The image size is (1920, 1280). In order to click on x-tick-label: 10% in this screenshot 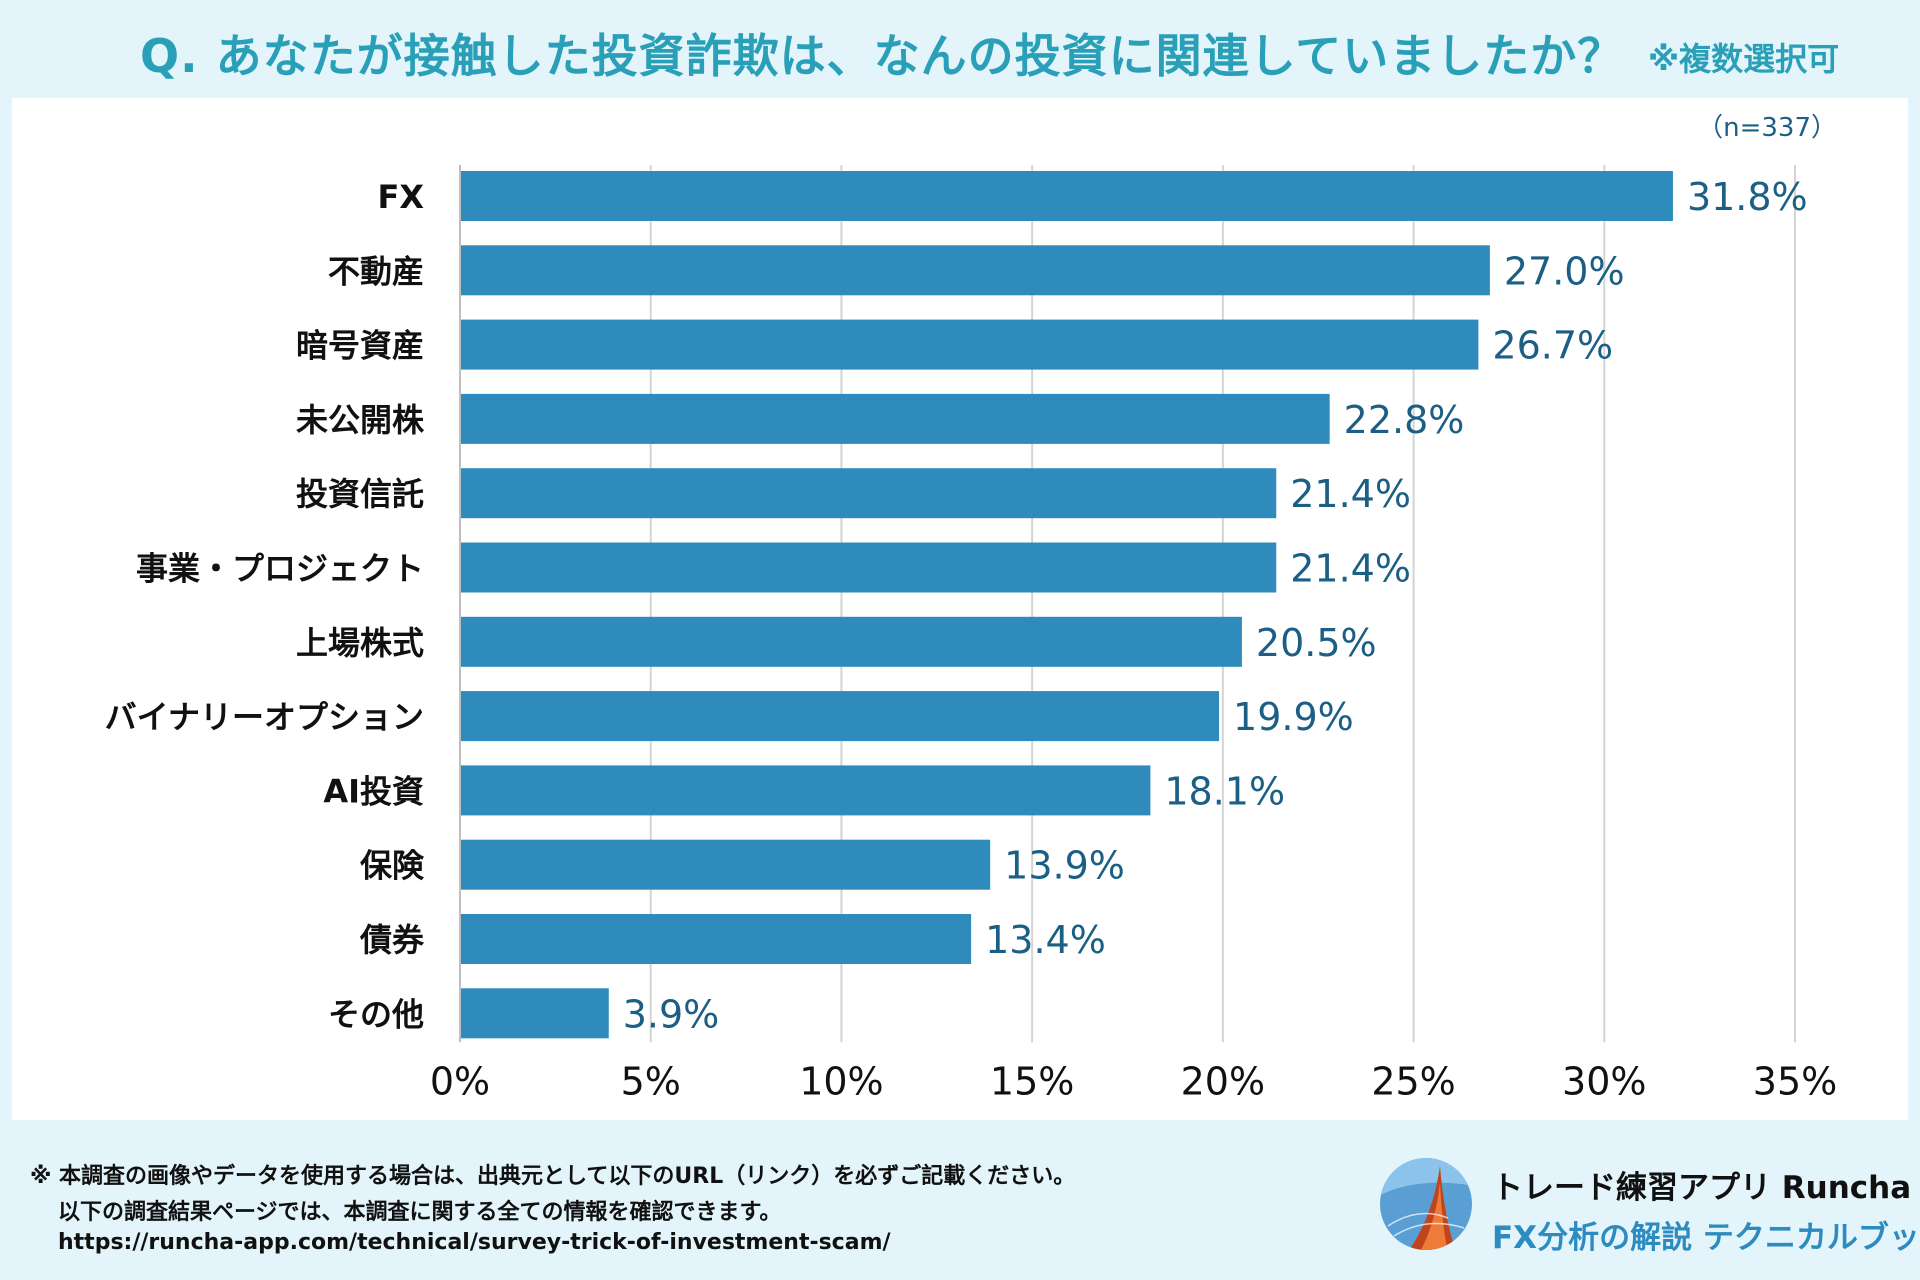, I will do `click(841, 1081)`.